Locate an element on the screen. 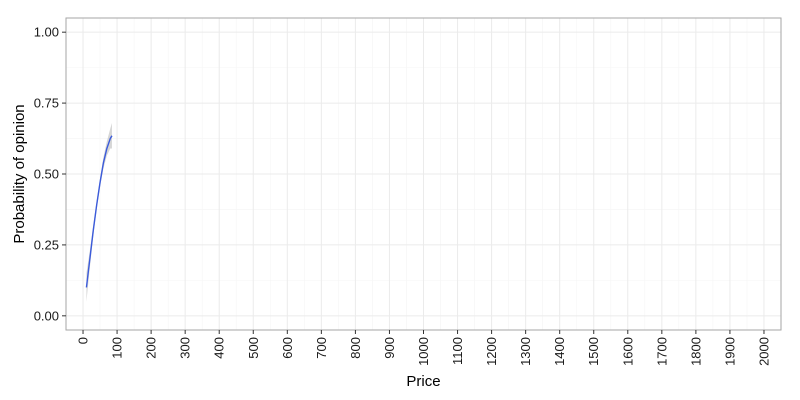  y-tick-label: 0.75 is located at coordinates (46, 103).